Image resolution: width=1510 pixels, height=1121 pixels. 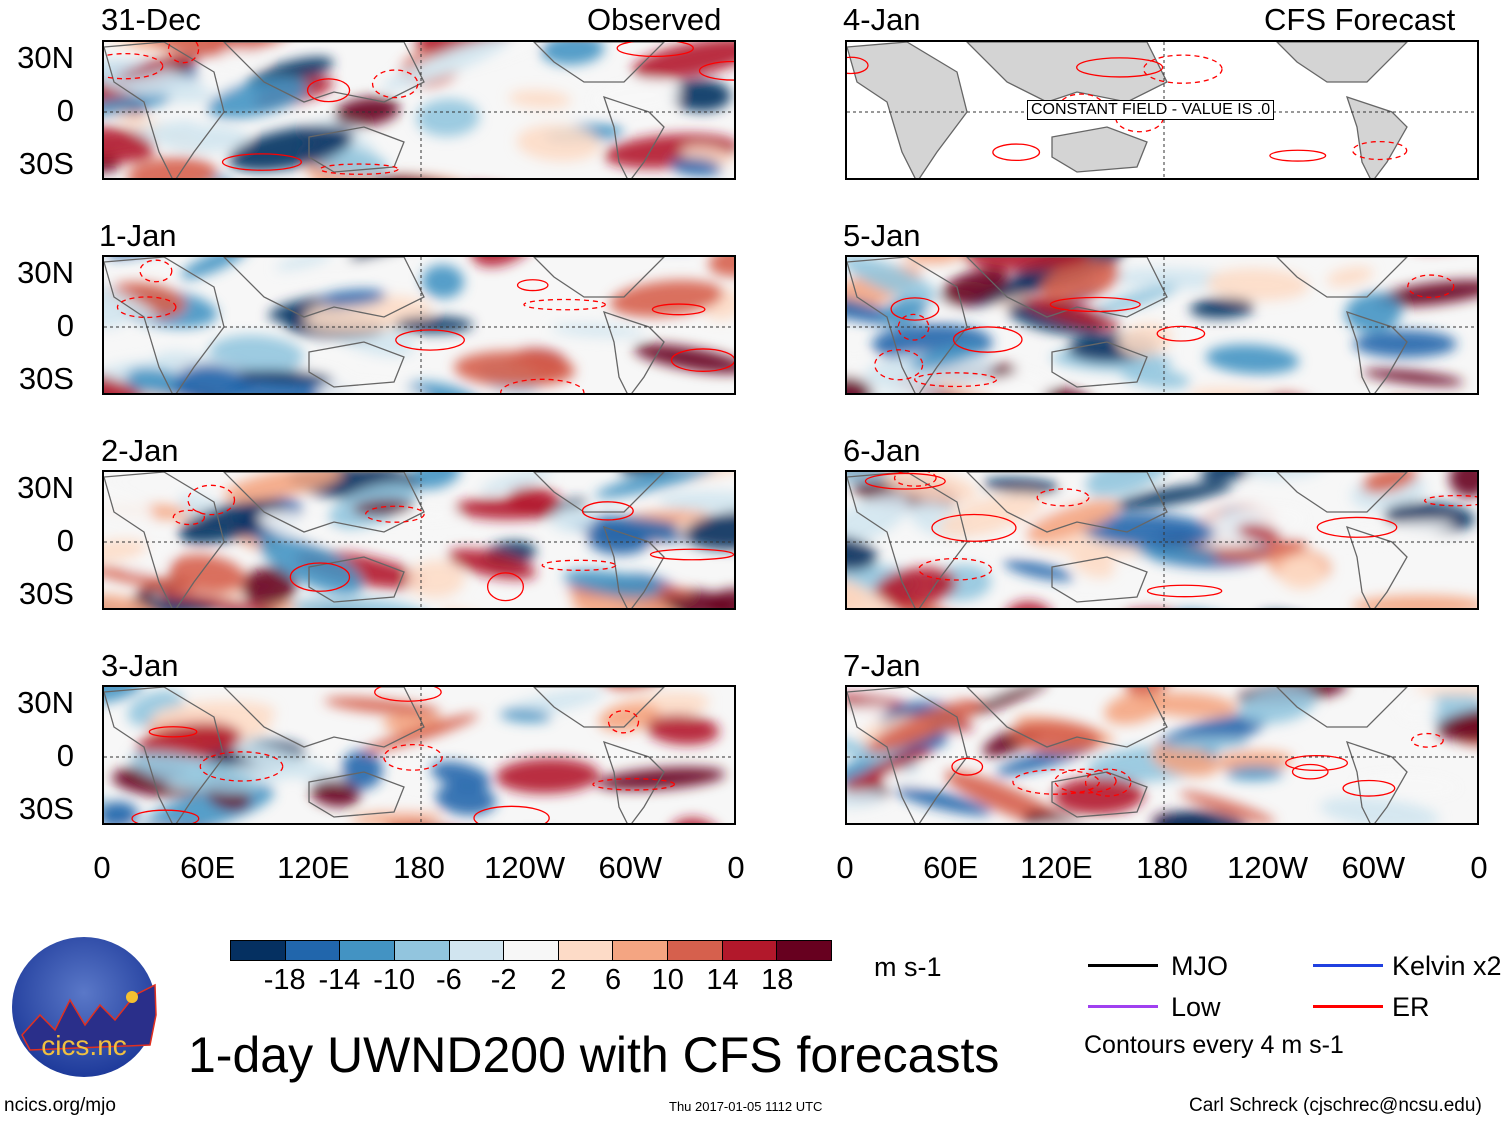 What do you see at coordinates (138, 235) in the screenshot?
I see `panel-date-label: 1-Jan` at bounding box center [138, 235].